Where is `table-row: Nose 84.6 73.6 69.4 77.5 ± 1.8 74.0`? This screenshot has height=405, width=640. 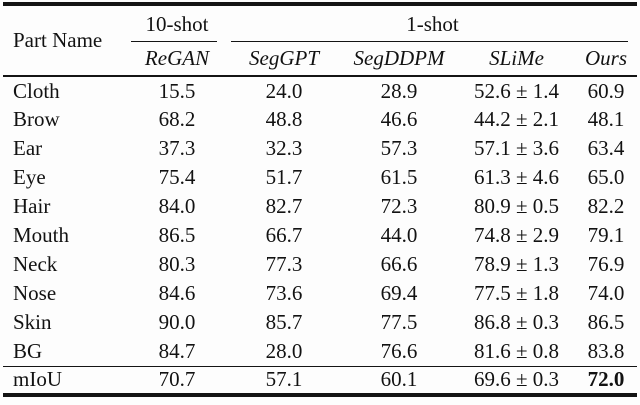 table-row: Nose 84.6 73.6 69.4 77.5 ± 1.8 74.0 is located at coordinates (320, 293).